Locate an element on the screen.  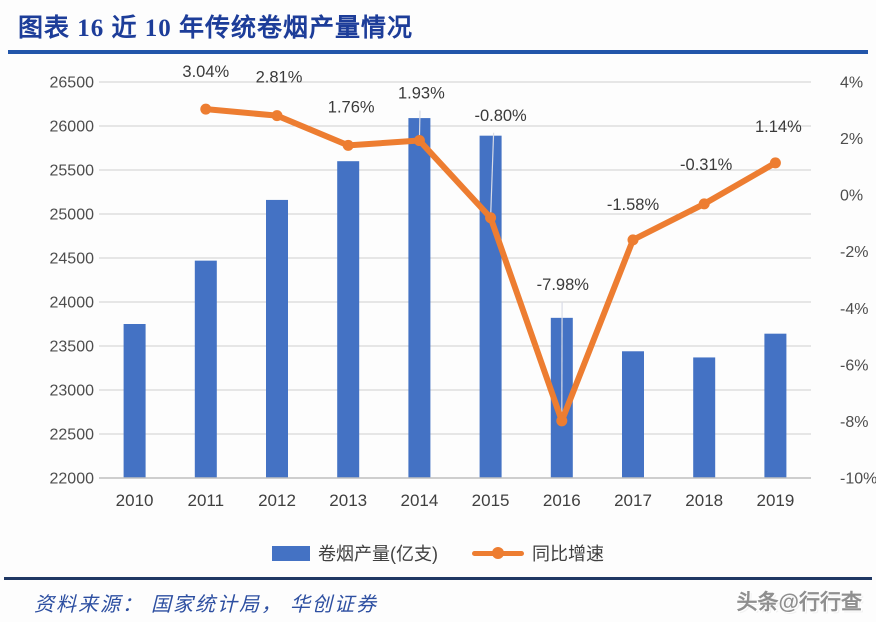
left-tick-label: 24500 is located at coordinates (72, 259).